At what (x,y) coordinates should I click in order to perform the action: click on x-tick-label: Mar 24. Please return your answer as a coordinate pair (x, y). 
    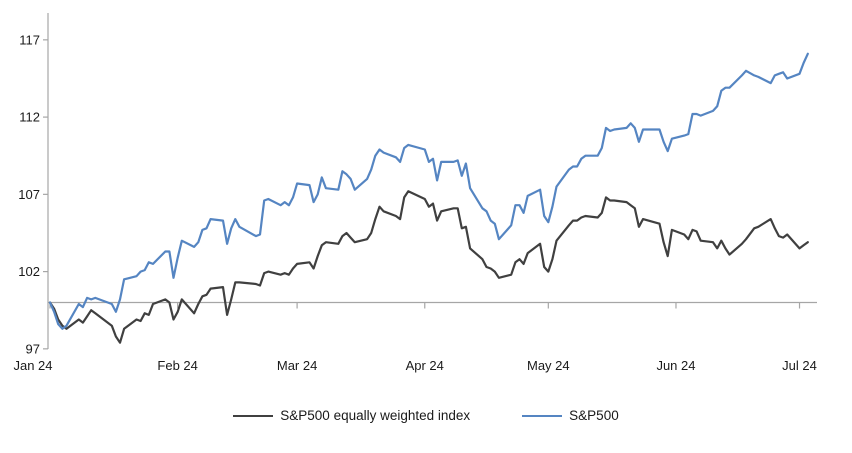
    Looking at the image, I should click on (297, 365).